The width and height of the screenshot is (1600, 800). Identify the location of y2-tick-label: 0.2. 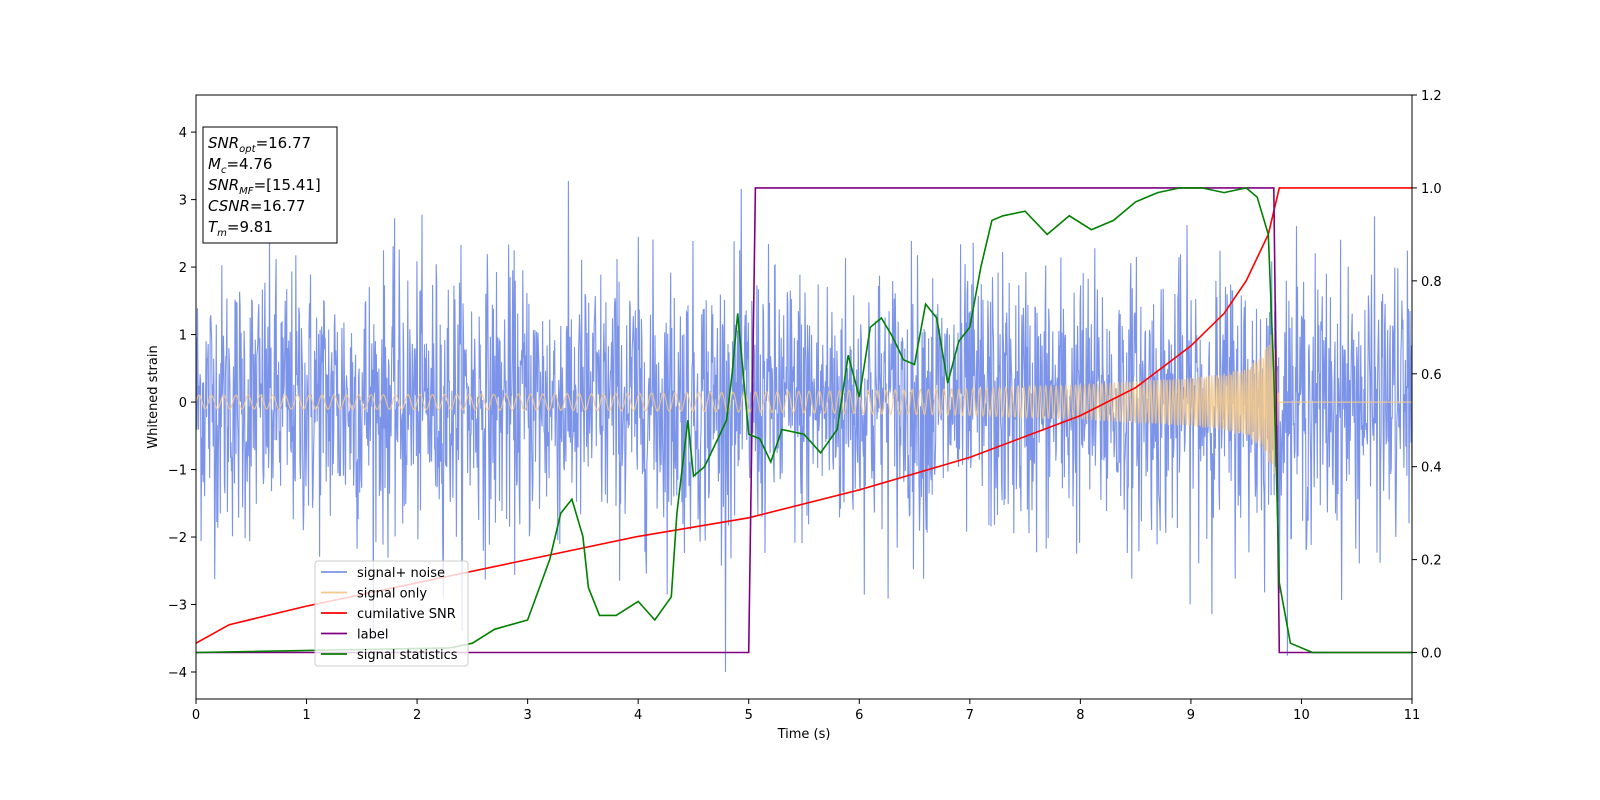
(1431, 561).